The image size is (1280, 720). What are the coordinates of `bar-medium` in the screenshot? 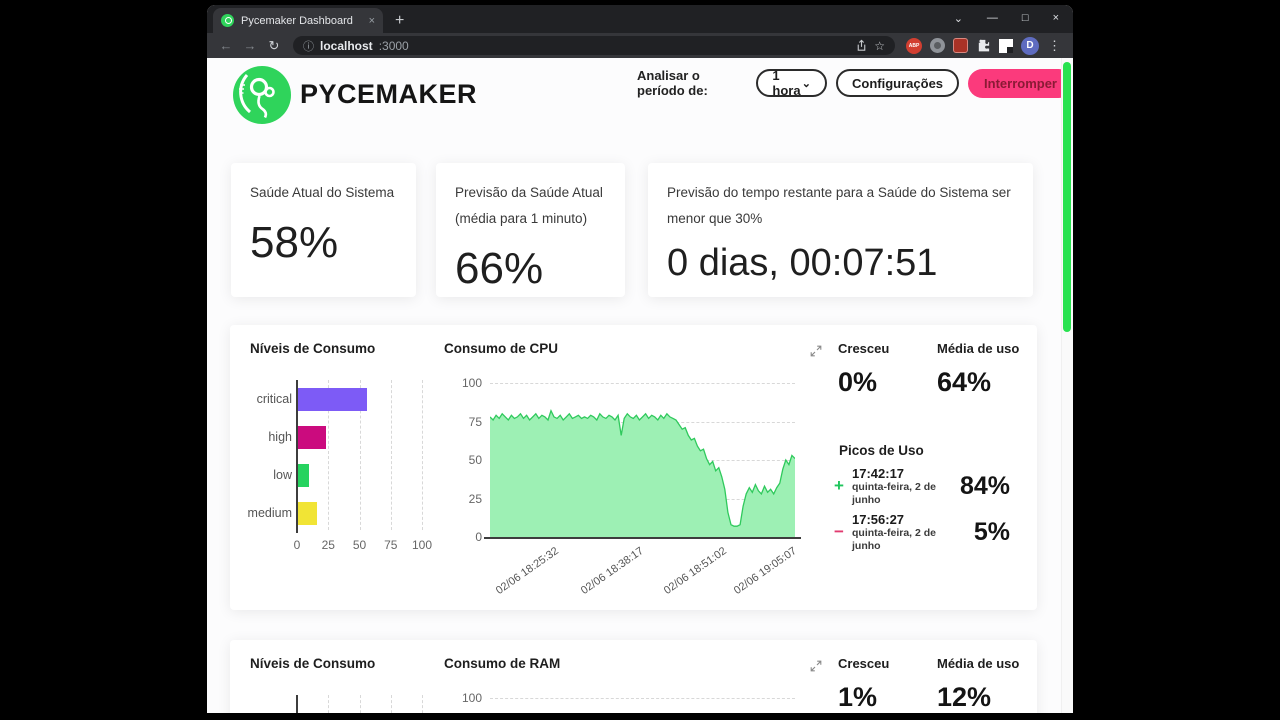 It's located at (307, 513).